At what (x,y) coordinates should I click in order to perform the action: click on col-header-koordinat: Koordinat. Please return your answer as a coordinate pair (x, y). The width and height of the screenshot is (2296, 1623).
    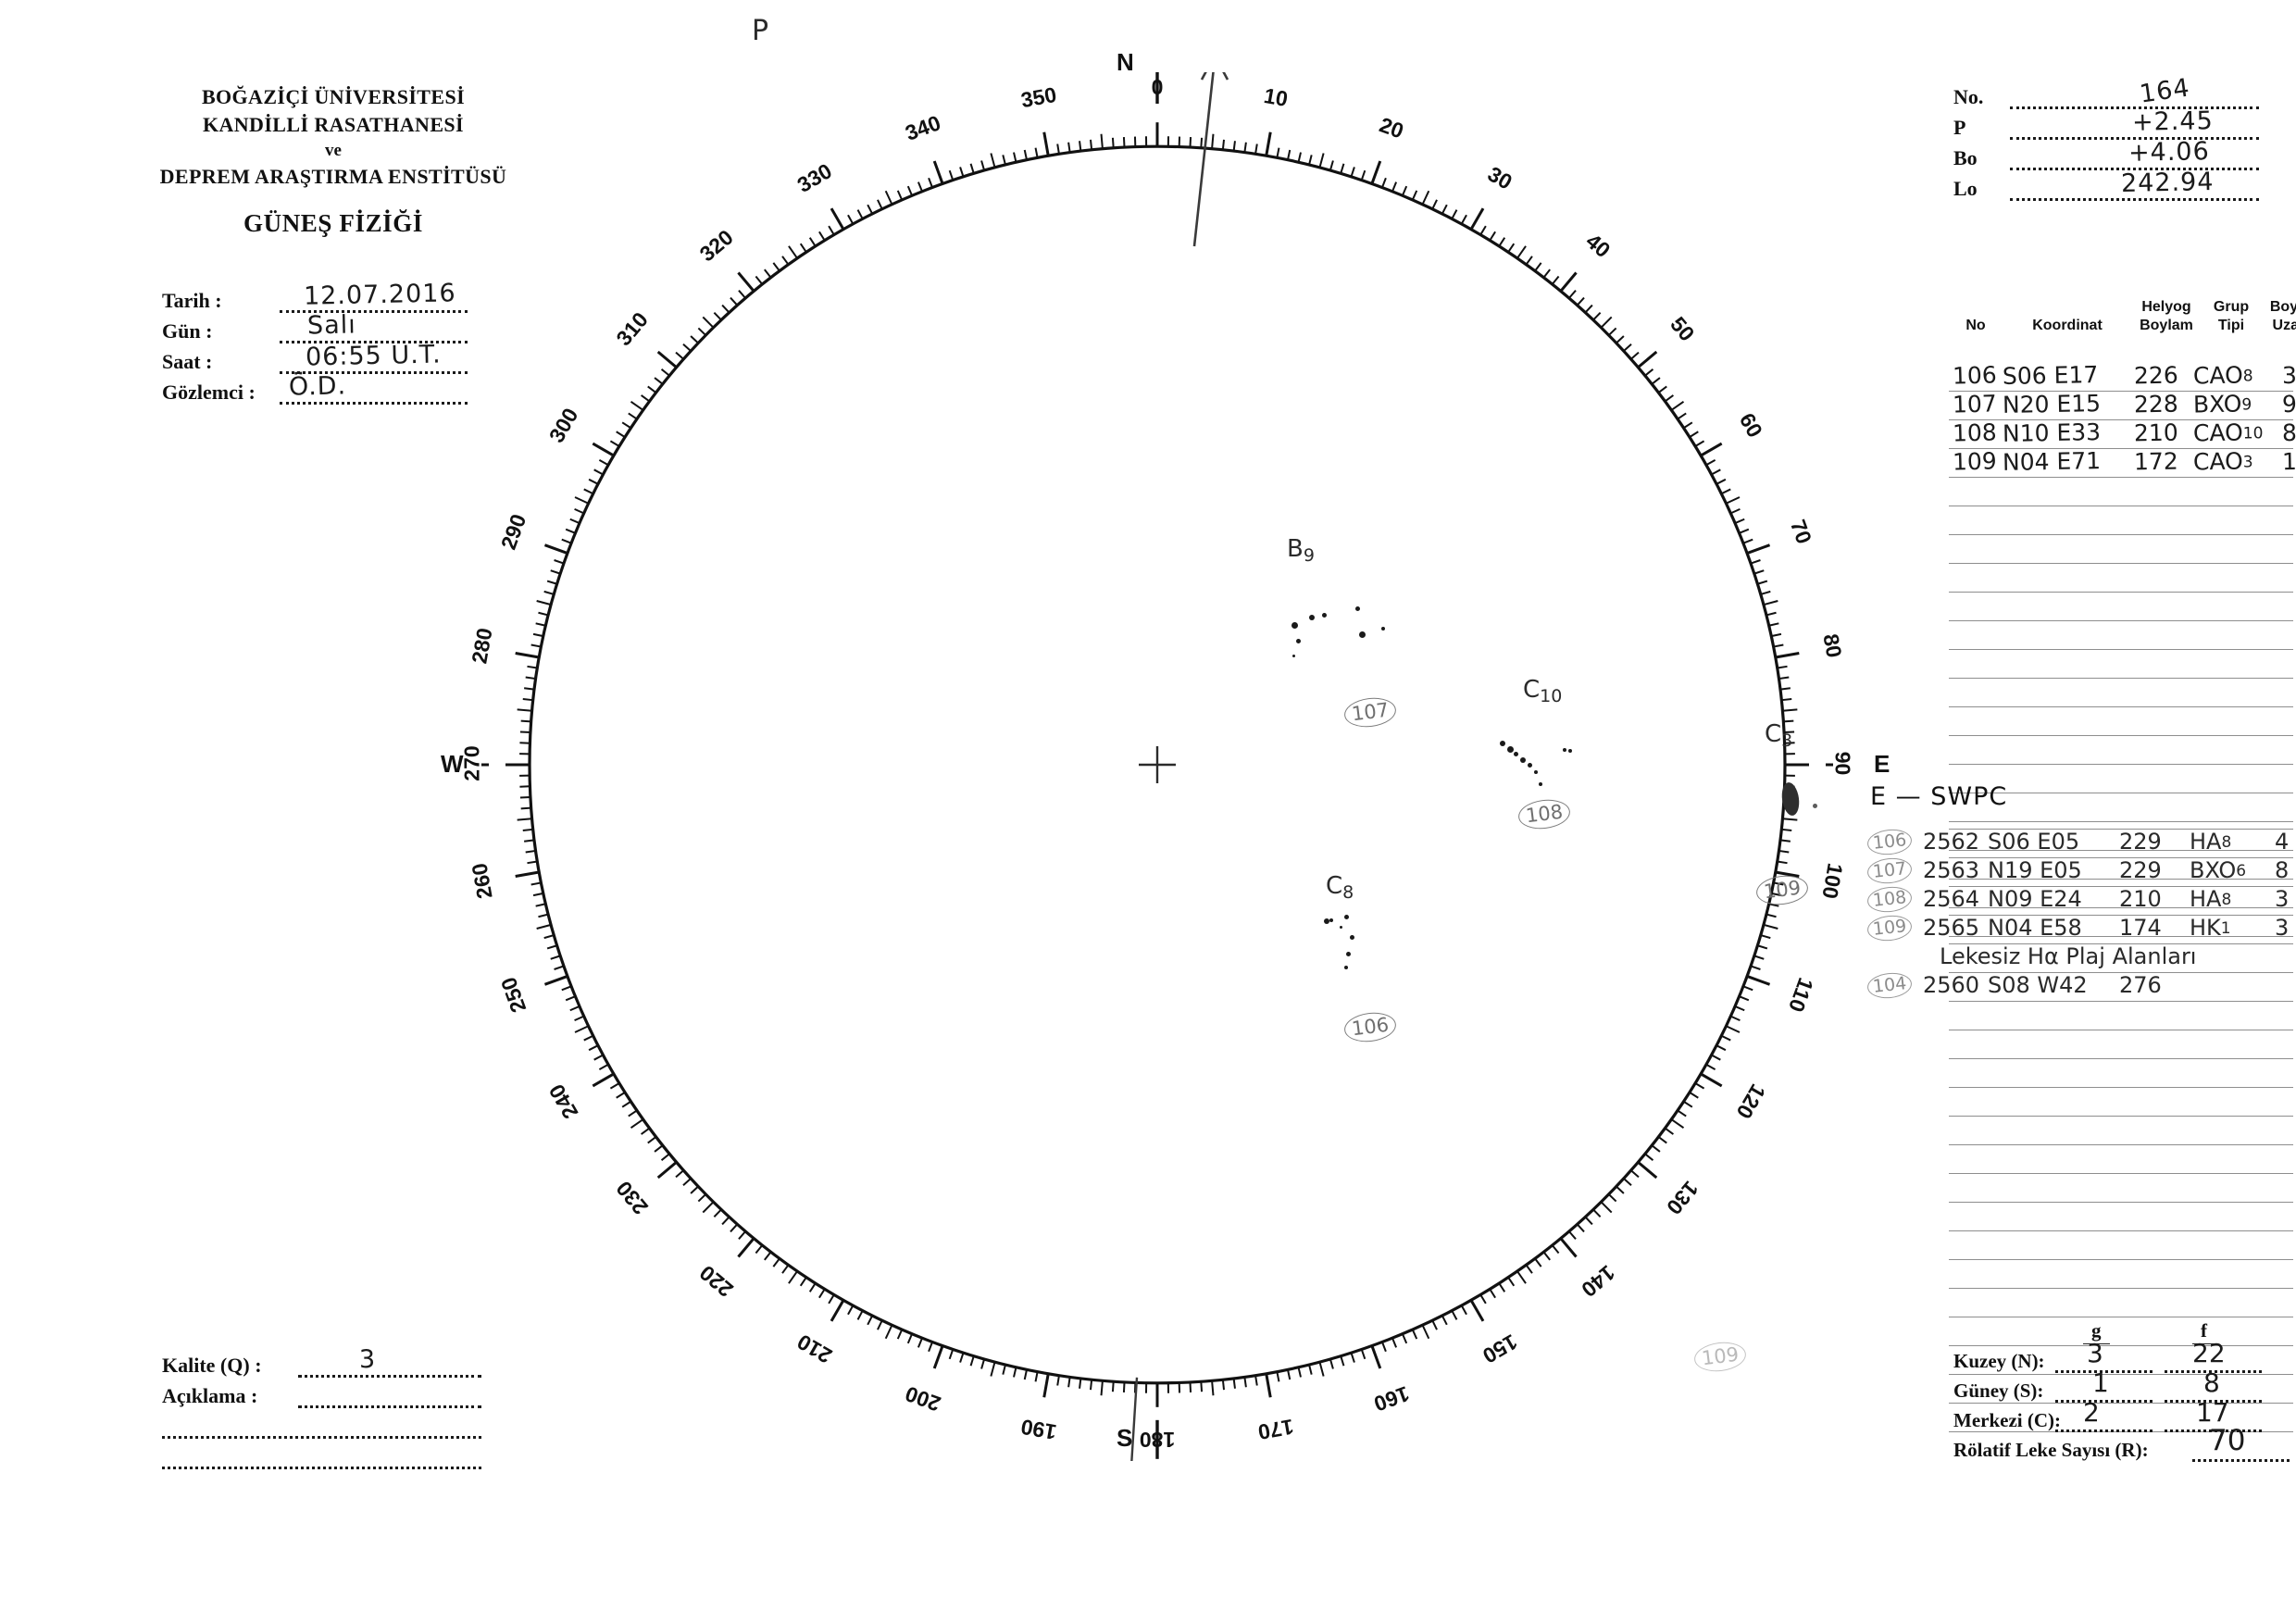
    Looking at the image, I should click on (2067, 326).